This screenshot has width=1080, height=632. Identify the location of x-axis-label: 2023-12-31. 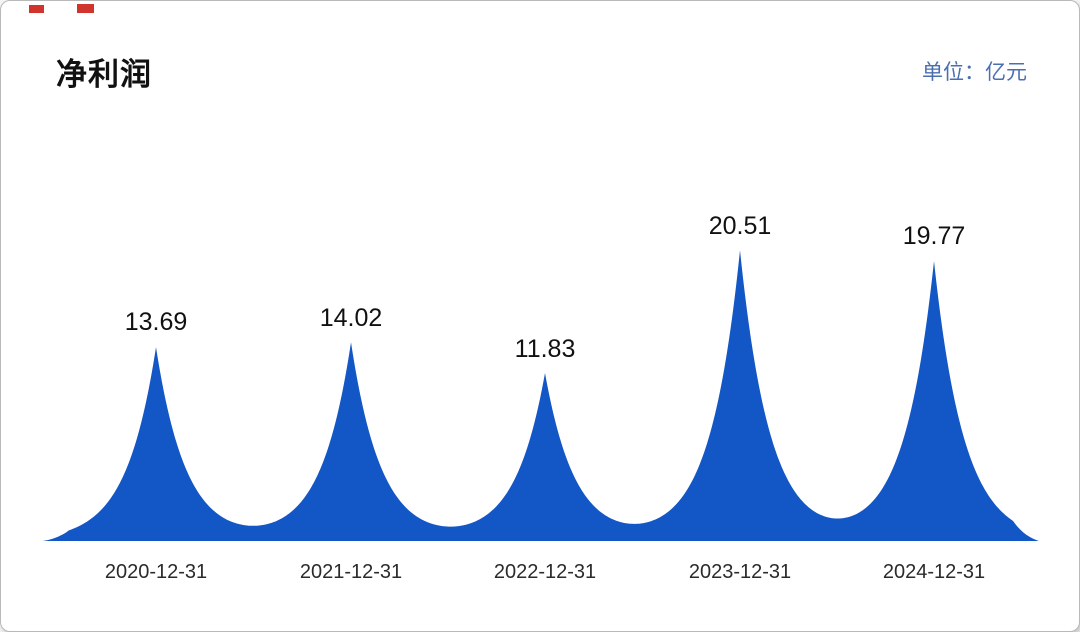
(740, 572).